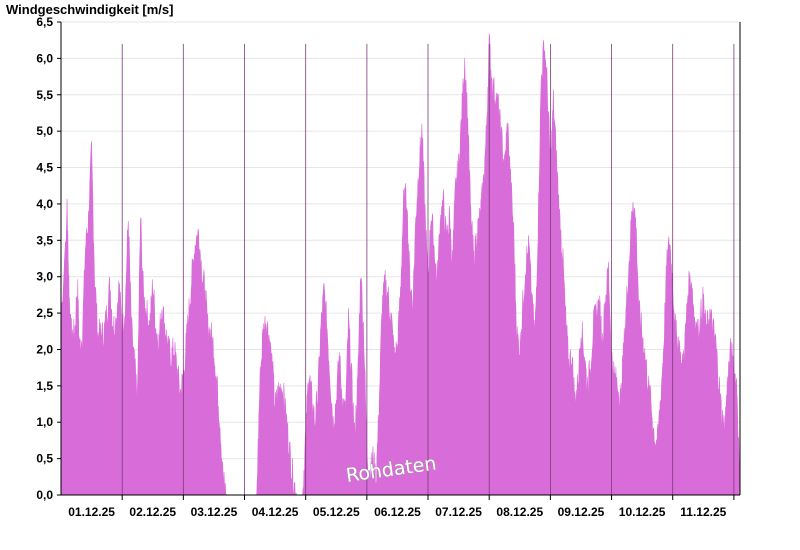 This screenshot has height=550, width=800. What do you see at coordinates (214, 512) in the screenshot?
I see `x-tick-label: 03.12.25` at bounding box center [214, 512].